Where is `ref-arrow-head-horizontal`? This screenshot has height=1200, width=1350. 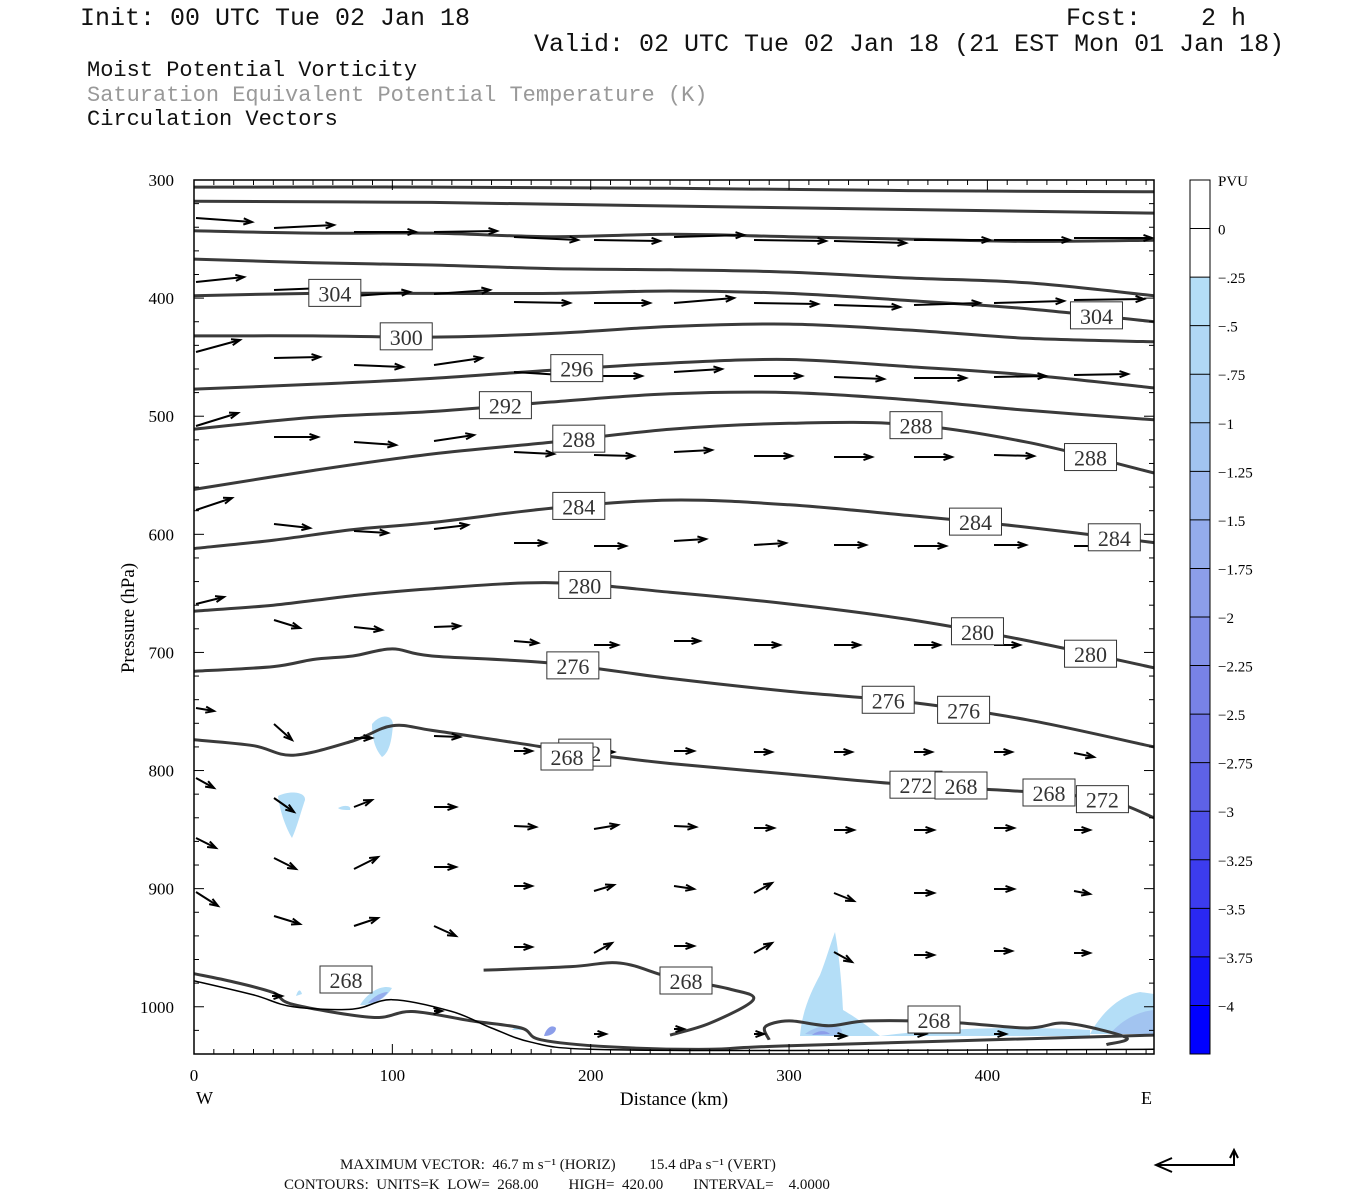
ref-arrow-head-horizontal is located at coordinates (1163, 1165).